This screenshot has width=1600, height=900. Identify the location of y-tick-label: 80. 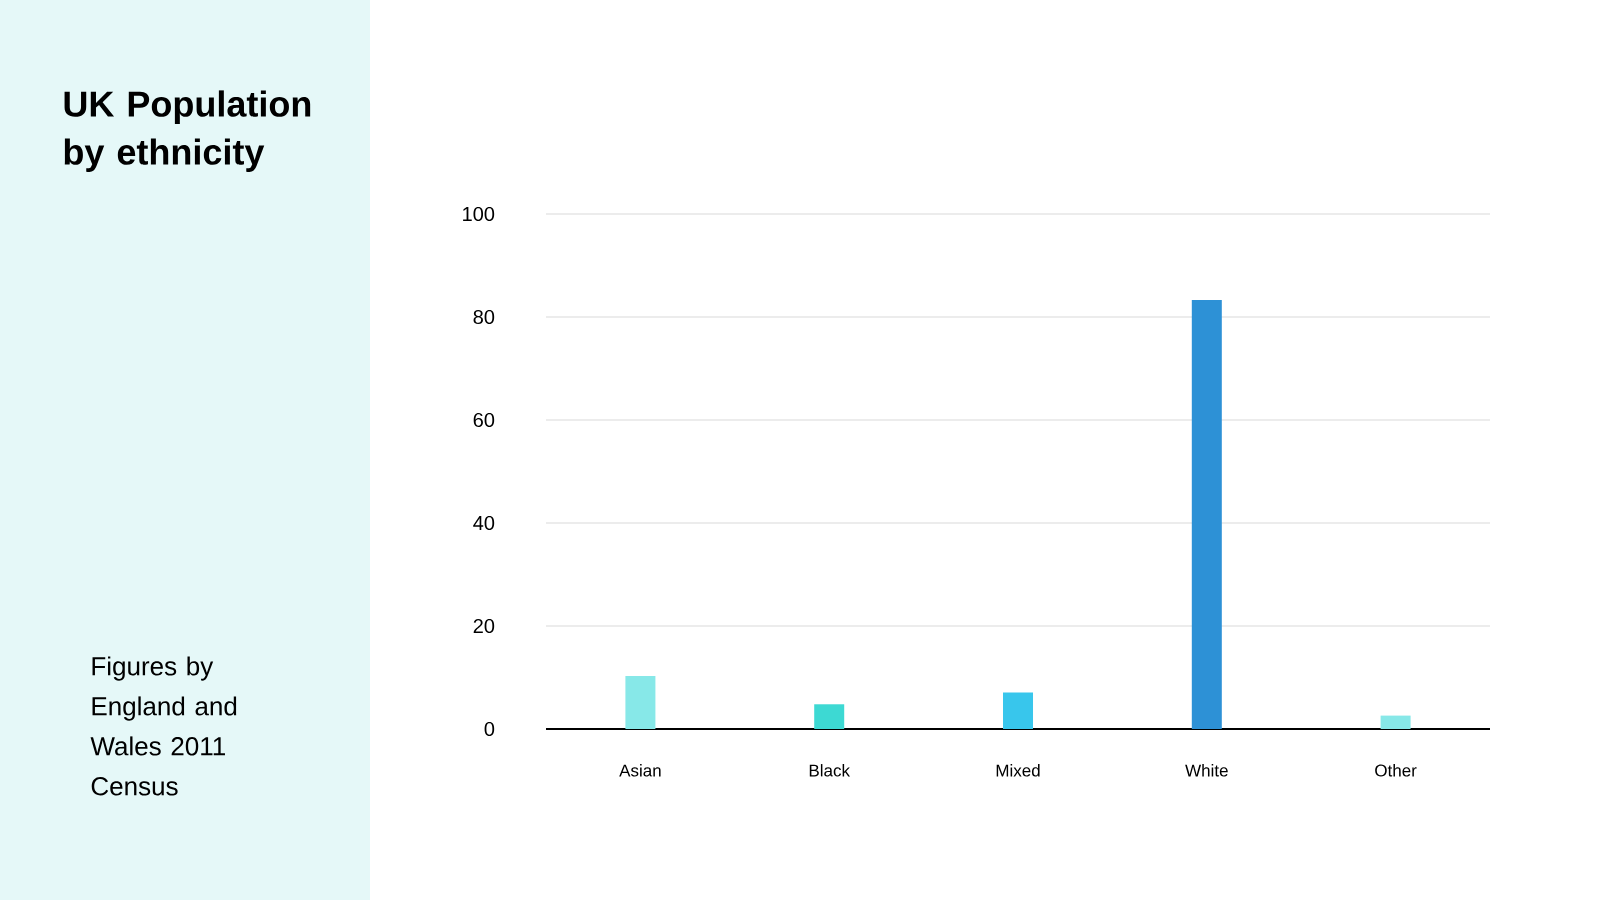
(484, 317).